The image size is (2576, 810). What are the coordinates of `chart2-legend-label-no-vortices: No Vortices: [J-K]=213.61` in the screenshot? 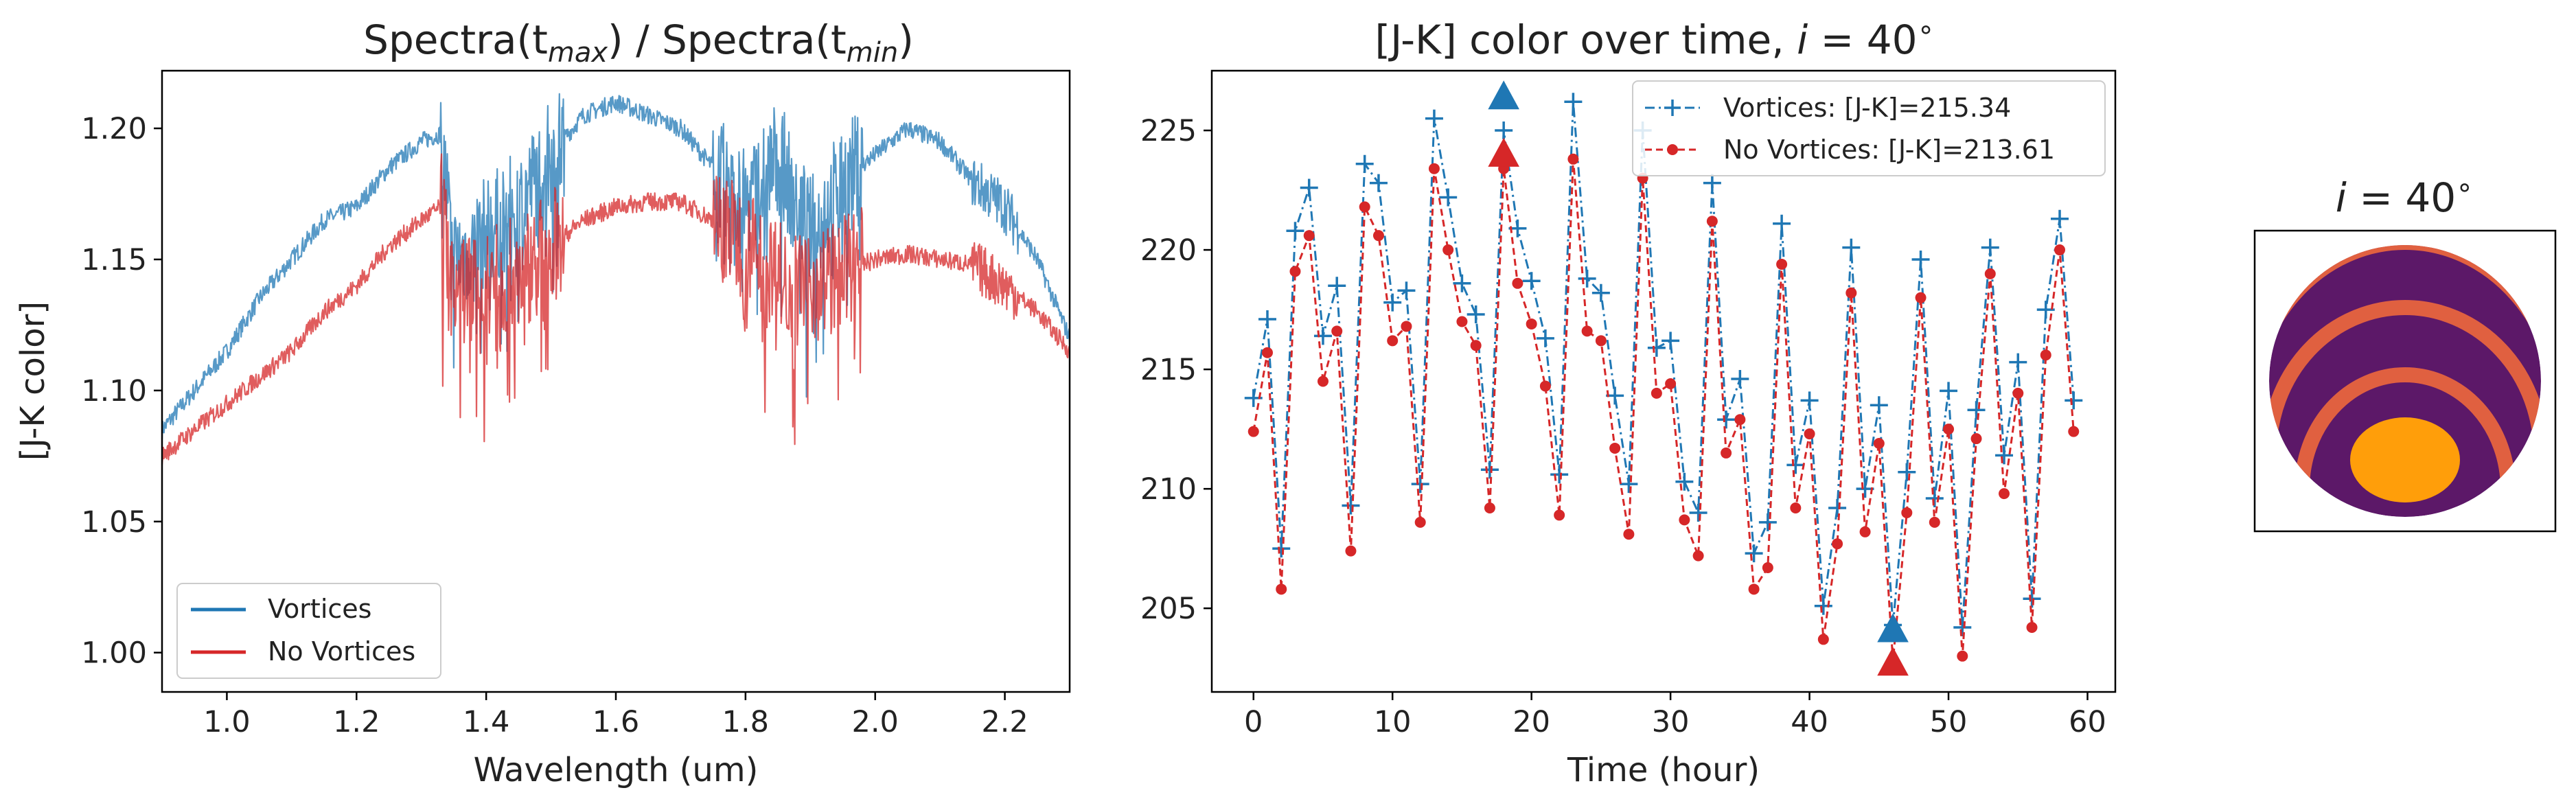 It's located at (1889, 150).